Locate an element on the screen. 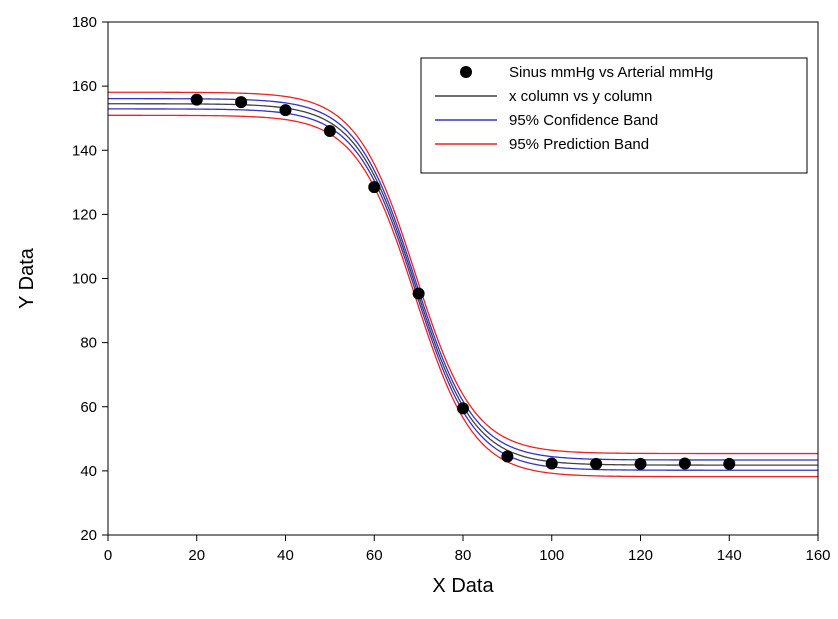 The image size is (838, 619). x-tick-label: 80 is located at coordinates (463, 555).